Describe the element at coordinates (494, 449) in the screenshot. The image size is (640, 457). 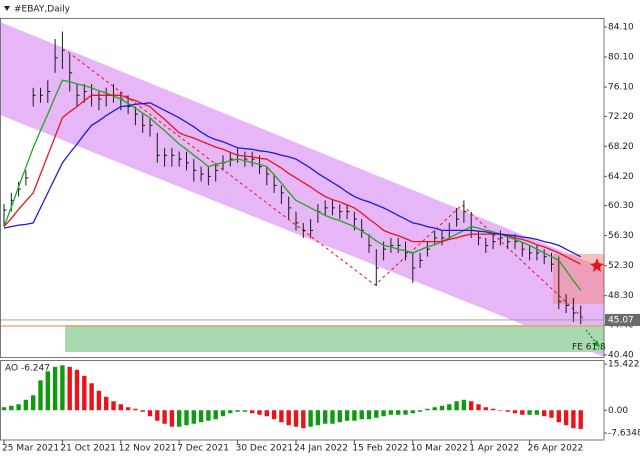
I see `x-tick-label: 1 Apr 2022` at that location.